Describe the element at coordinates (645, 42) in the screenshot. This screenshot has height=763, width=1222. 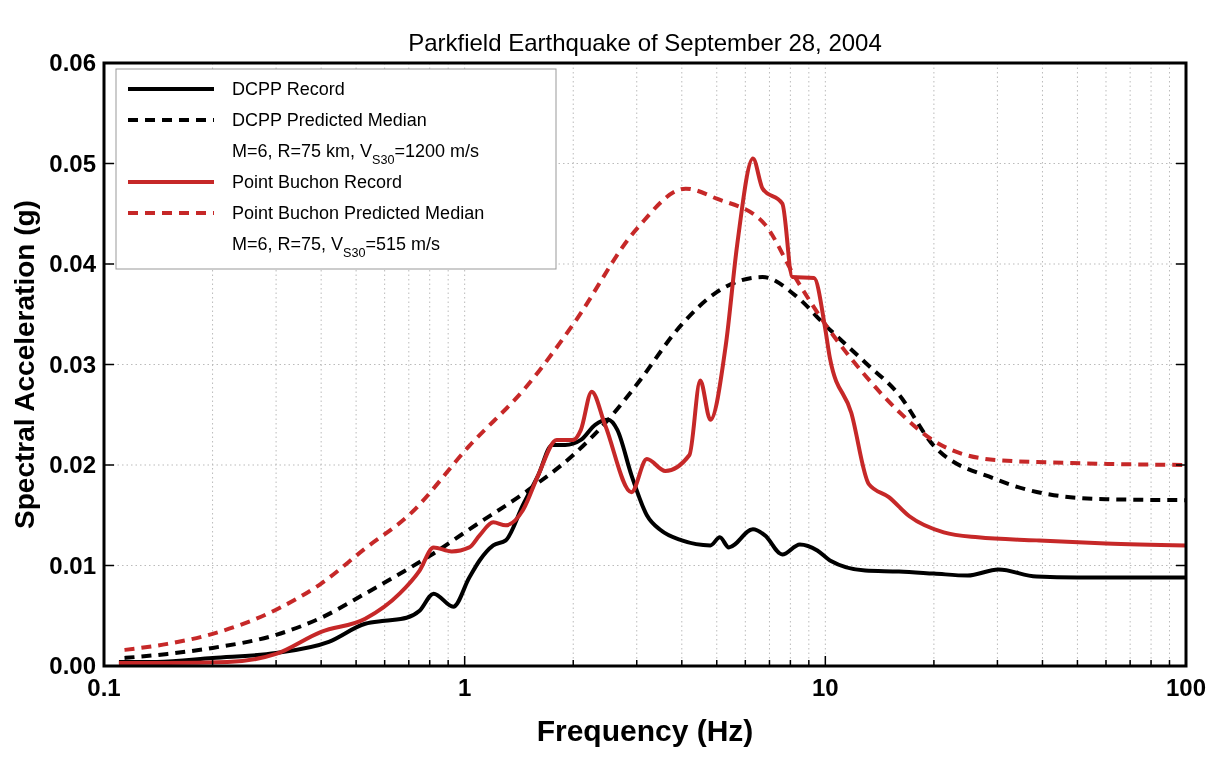
I see `chart-title: Parkfield Earthquake of September 28, 2004` at that location.